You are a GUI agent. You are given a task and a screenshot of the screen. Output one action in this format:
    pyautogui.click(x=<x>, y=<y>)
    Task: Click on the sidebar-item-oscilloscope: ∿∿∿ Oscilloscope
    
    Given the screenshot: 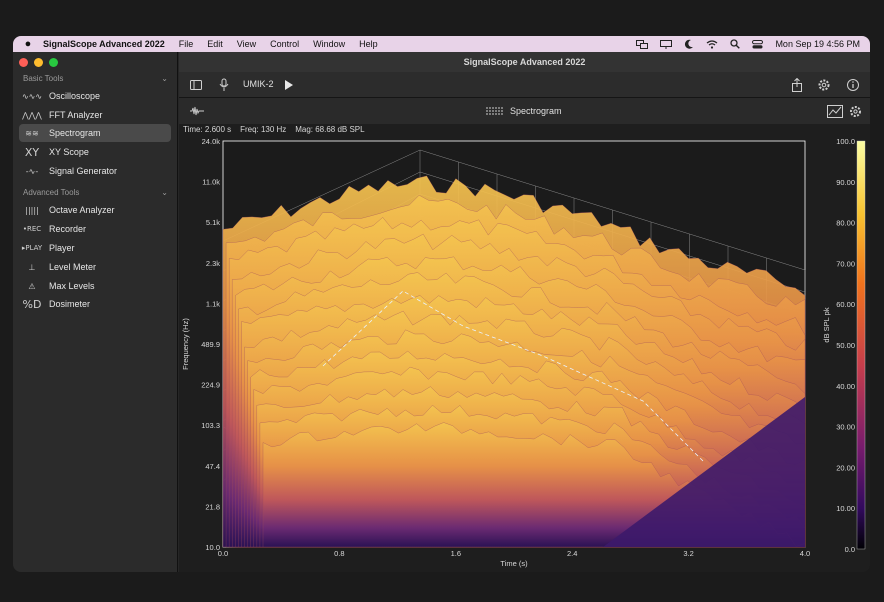 What is the action you would take?
    pyautogui.click(x=95, y=96)
    